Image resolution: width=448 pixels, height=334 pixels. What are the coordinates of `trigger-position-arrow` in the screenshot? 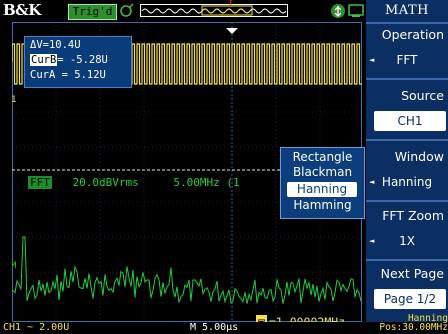 It's located at (232, 31).